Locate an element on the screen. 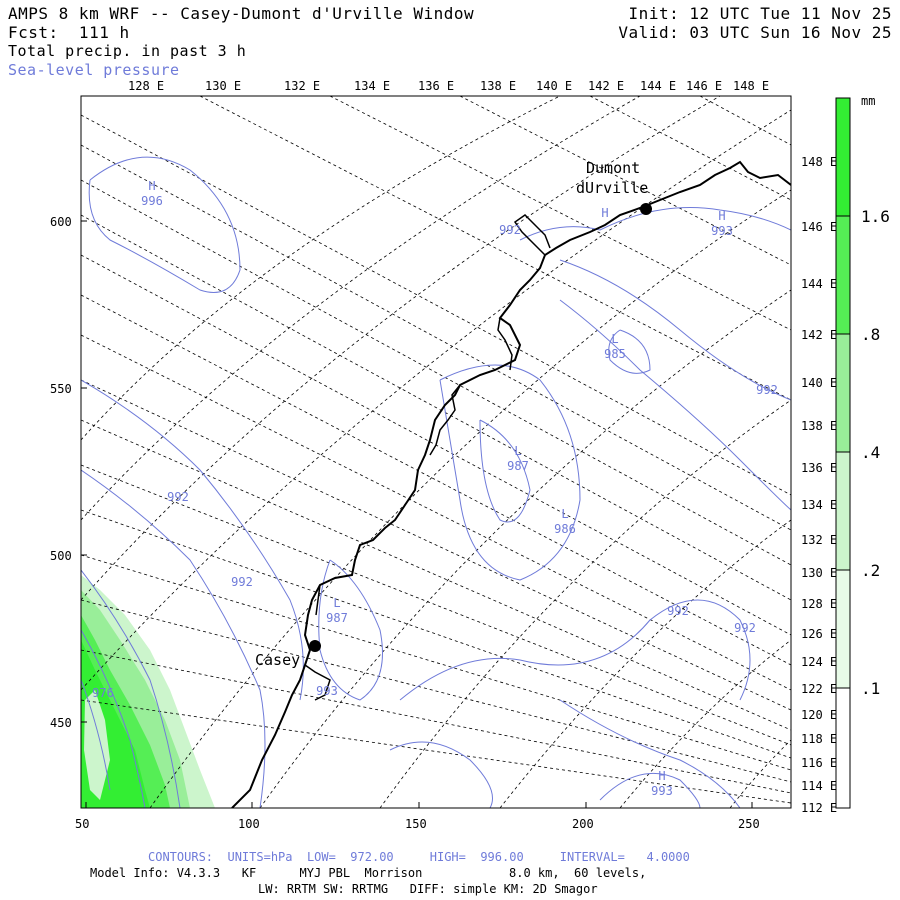  y-tick-label: 600 is located at coordinates (61, 222).